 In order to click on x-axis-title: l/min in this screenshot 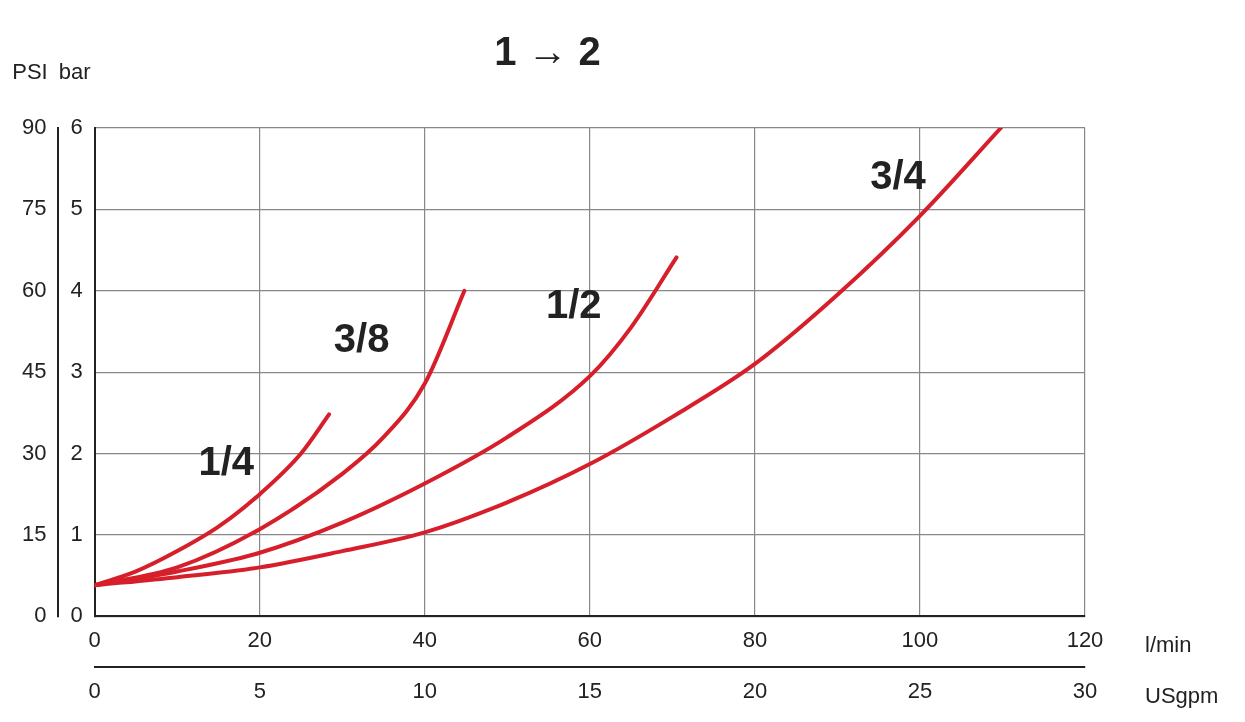, I will do `click(1168, 645)`.